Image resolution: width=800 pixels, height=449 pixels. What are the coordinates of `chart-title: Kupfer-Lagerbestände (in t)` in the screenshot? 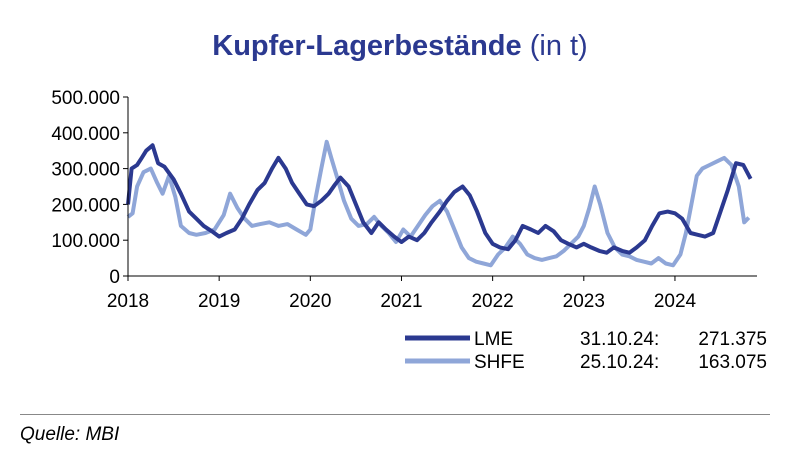 It's located at (400, 46).